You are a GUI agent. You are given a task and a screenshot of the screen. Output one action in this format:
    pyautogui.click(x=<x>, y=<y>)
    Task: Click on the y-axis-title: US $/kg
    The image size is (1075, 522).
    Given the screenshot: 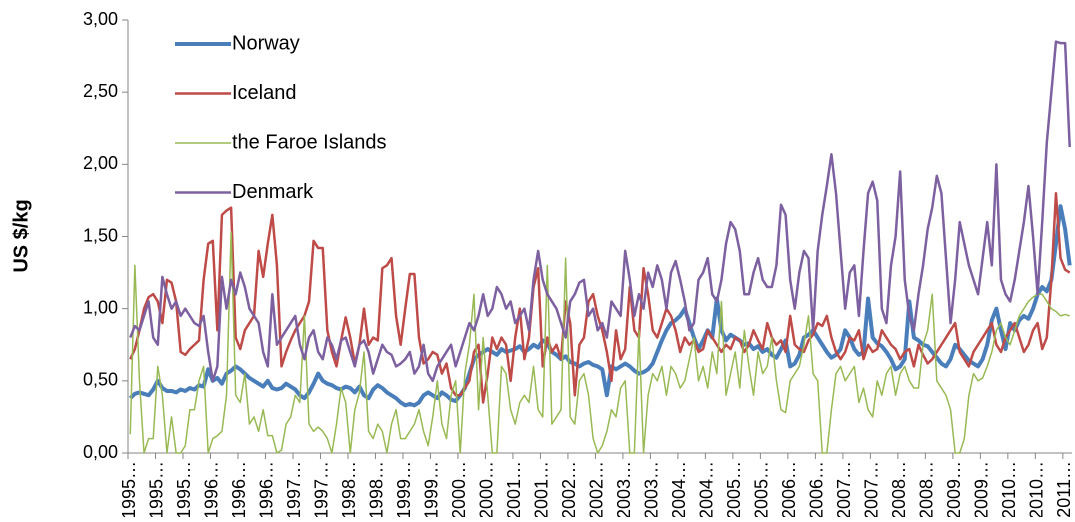 What is the action you would take?
    pyautogui.click(x=21, y=235)
    